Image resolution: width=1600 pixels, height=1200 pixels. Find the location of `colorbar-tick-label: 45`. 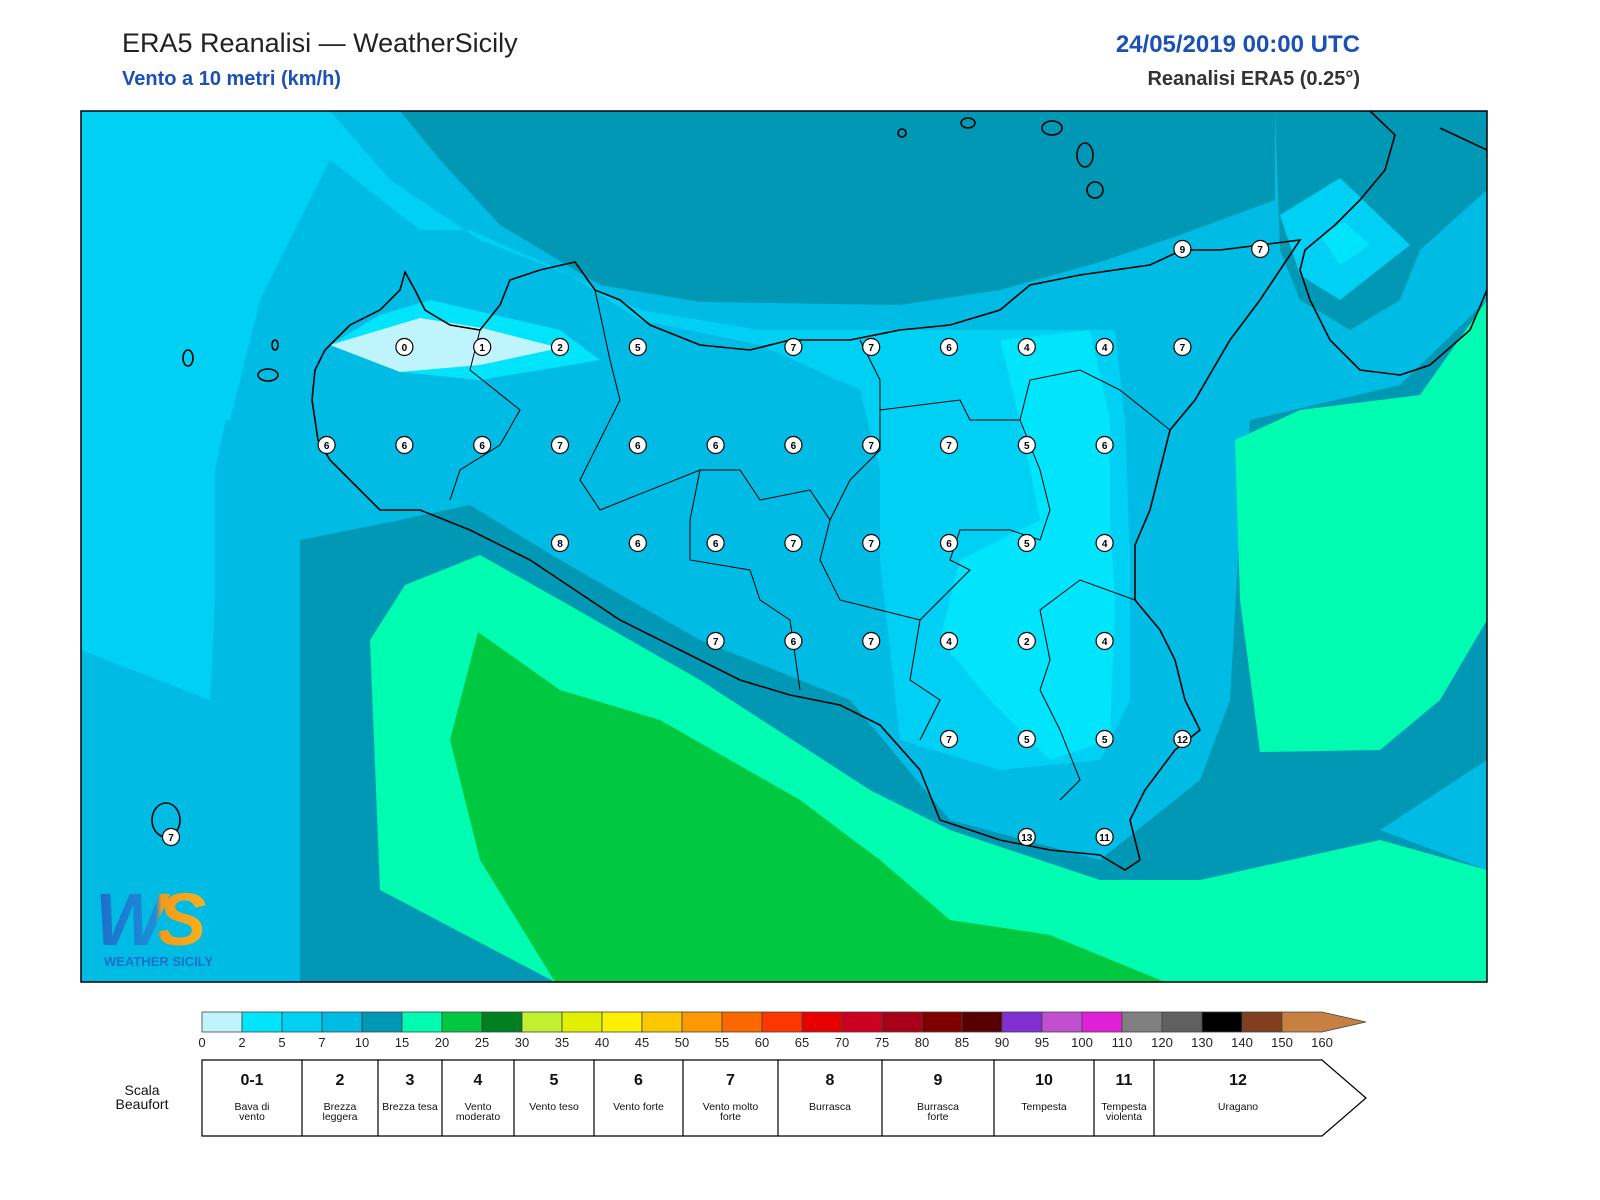

colorbar-tick-label: 45 is located at coordinates (642, 1042).